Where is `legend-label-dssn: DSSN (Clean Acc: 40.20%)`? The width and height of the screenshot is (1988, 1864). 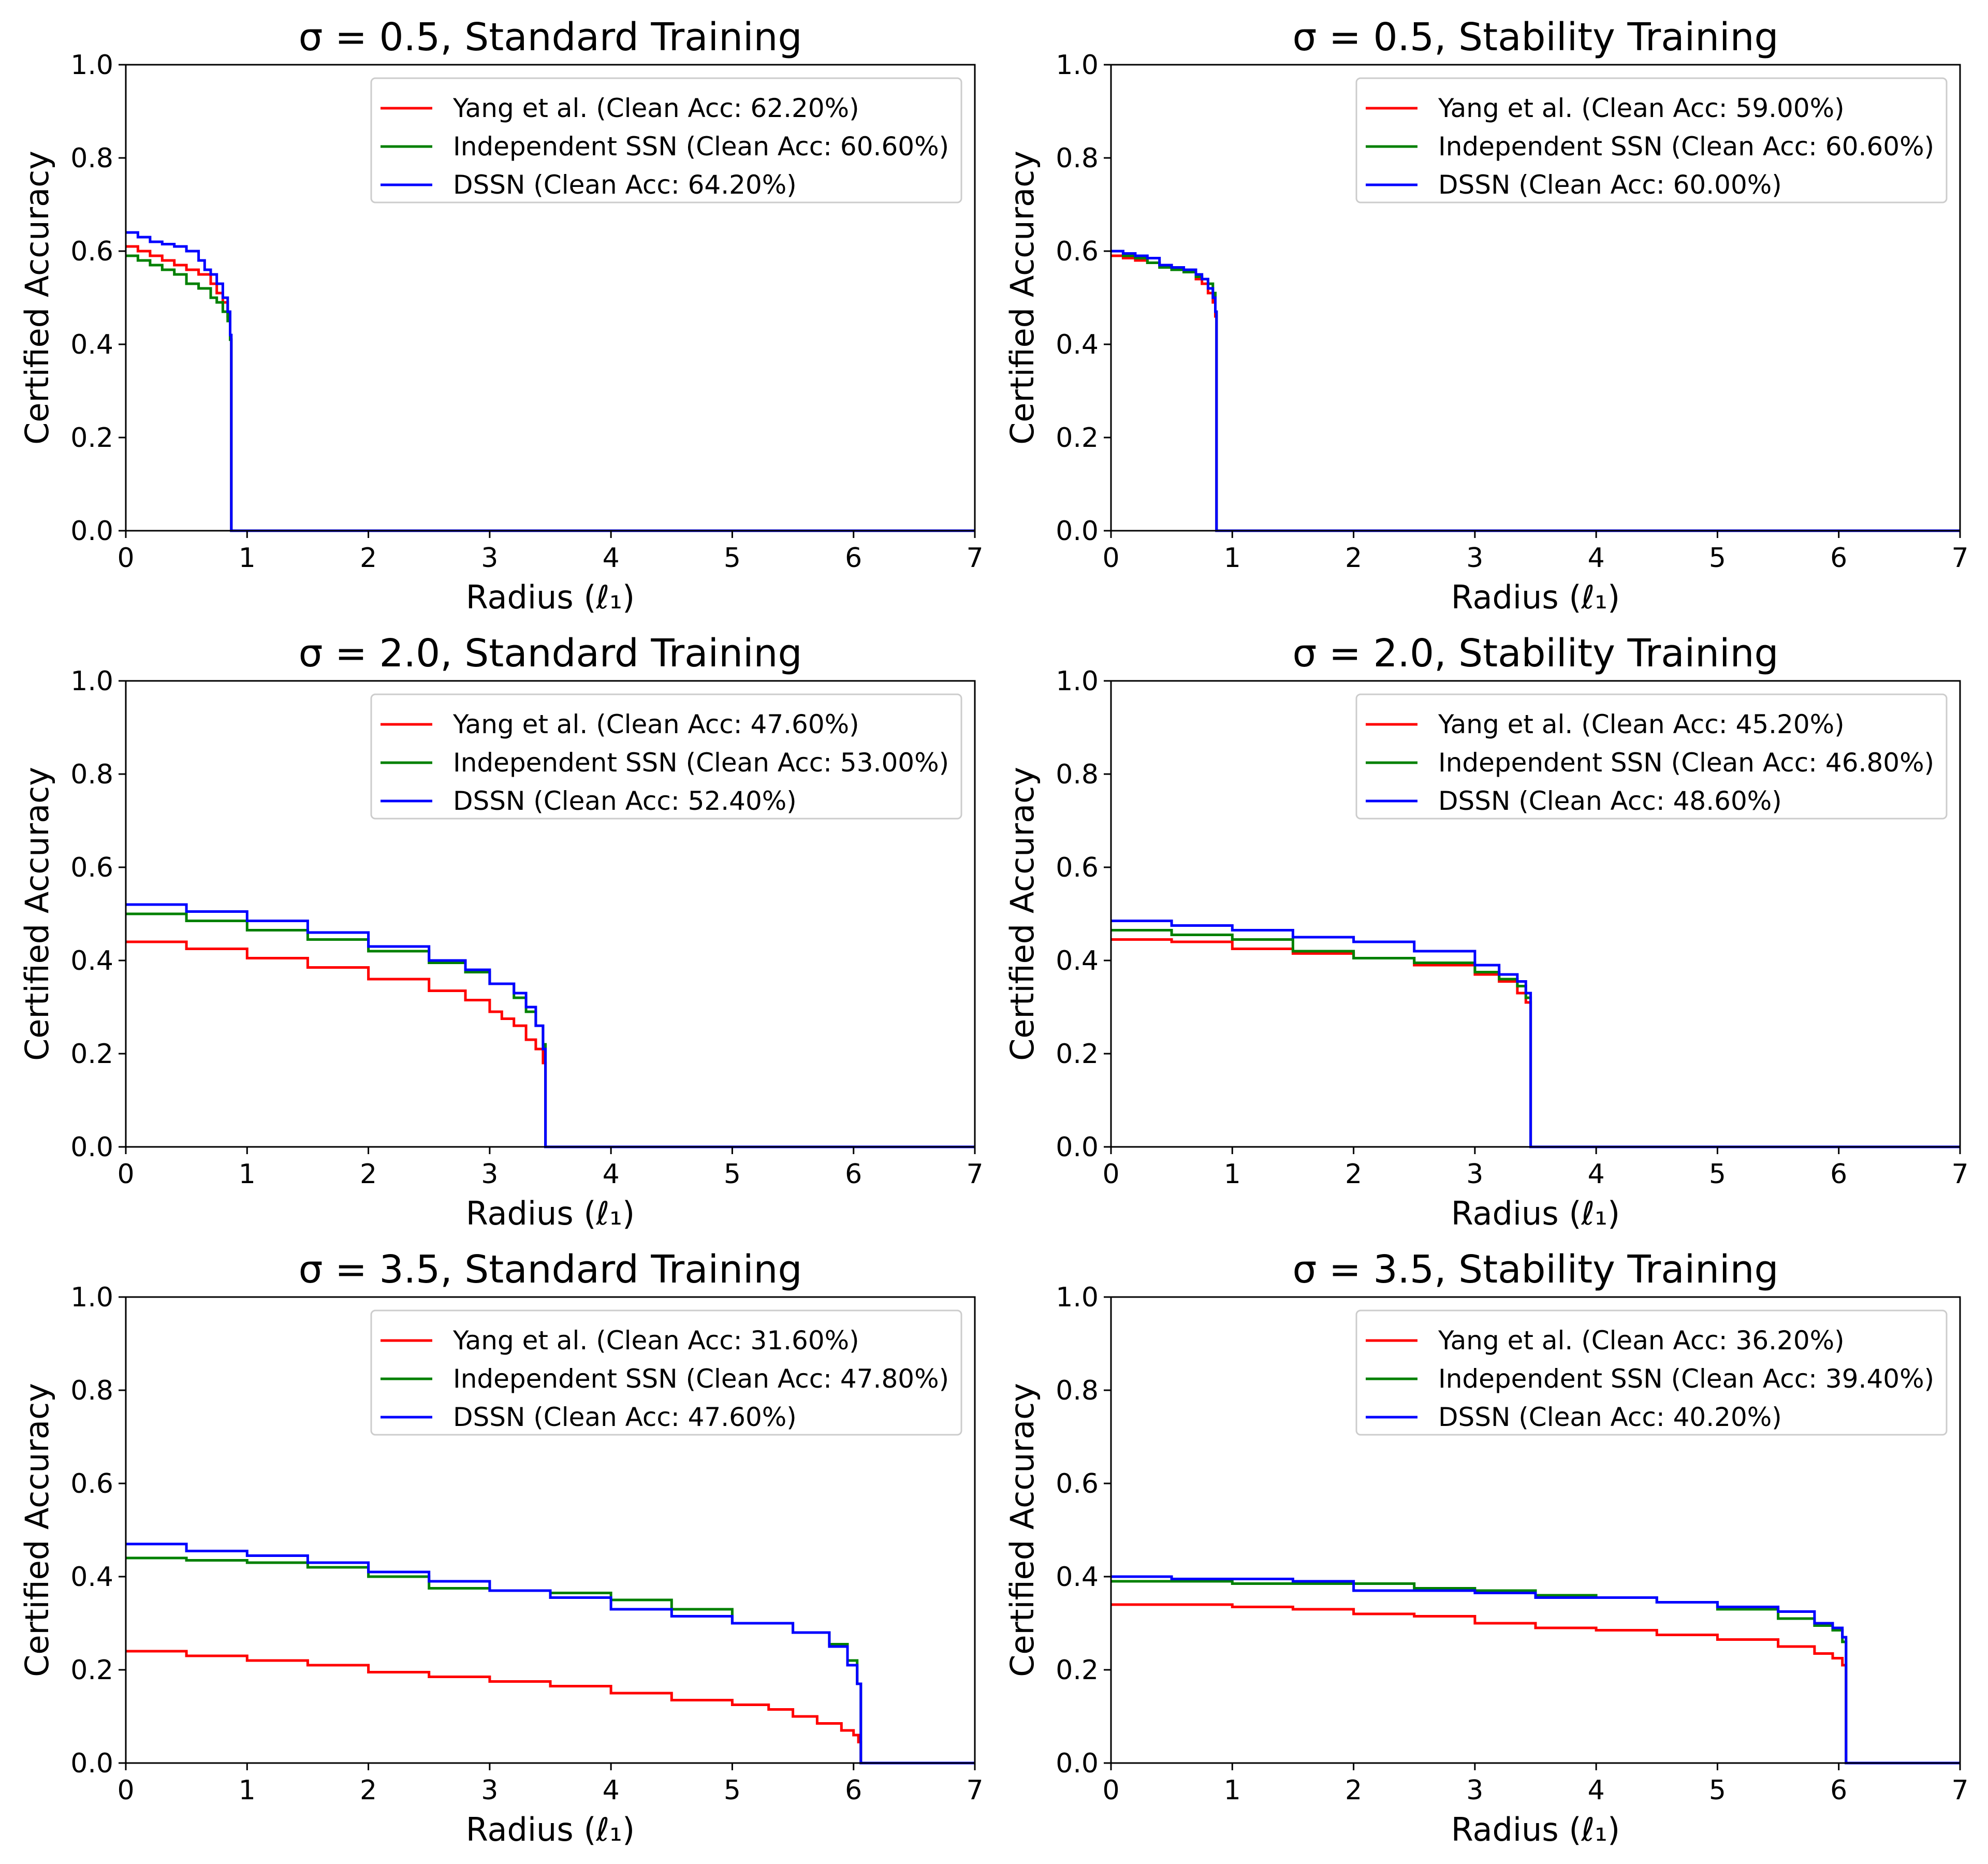 legend-label-dssn: DSSN (Clean Acc: 40.20%) is located at coordinates (1610, 1417).